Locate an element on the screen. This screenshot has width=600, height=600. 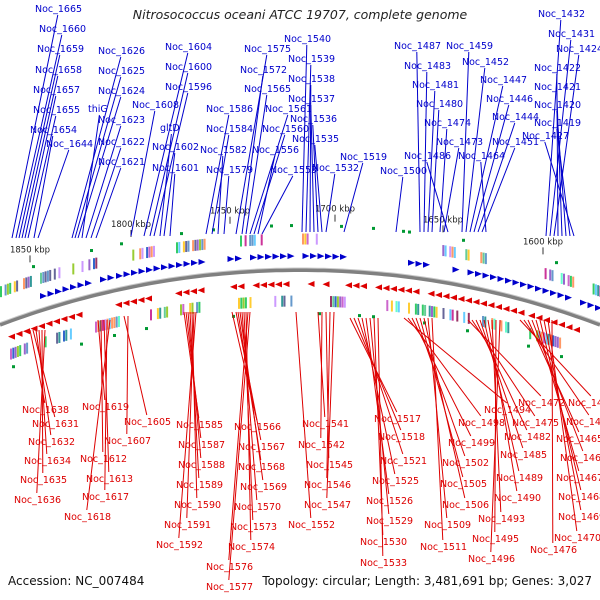
gene-label: Noc_1619 is located at coordinates (105, 407).